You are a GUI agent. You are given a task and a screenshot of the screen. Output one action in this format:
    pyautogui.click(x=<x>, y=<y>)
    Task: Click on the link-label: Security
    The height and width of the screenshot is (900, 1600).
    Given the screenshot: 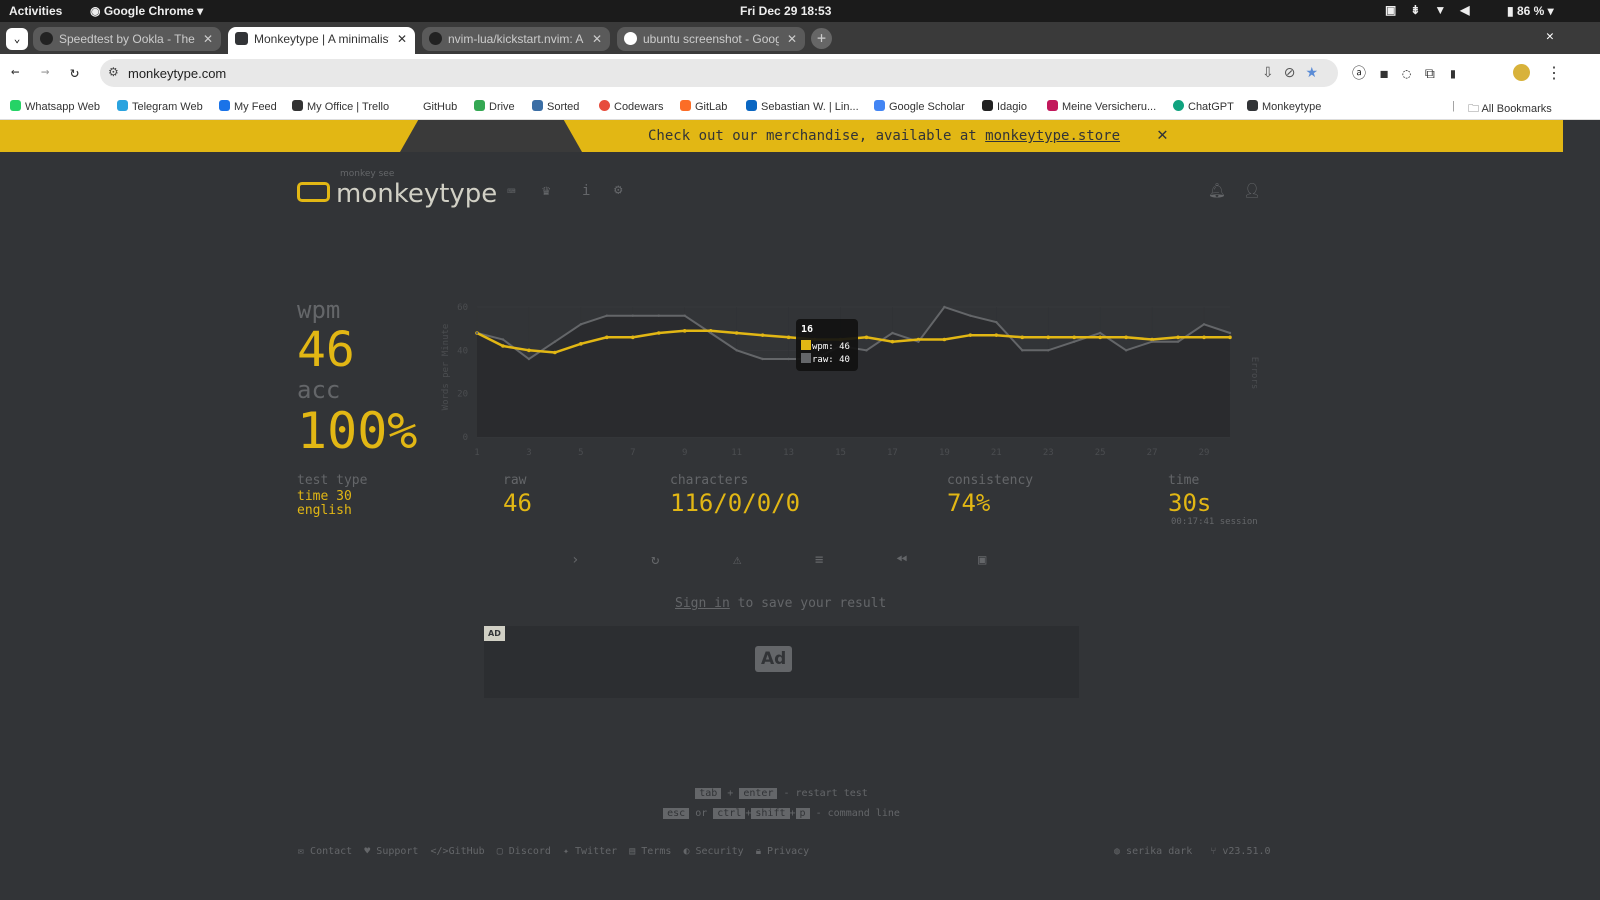 What is the action you would take?
    pyautogui.click(x=719, y=851)
    